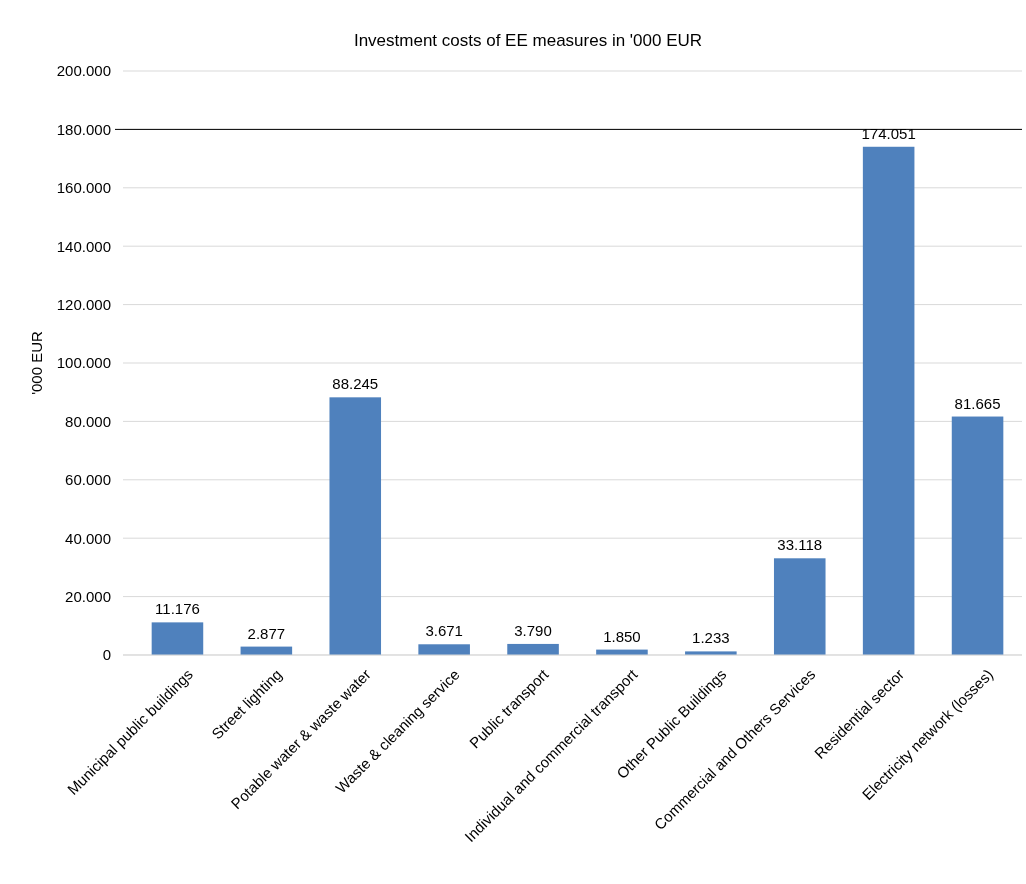  What do you see at coordinates (88, 421) in the screenshot?
I see `y-tick-label: 80.000` at bounding box center [88, 421].